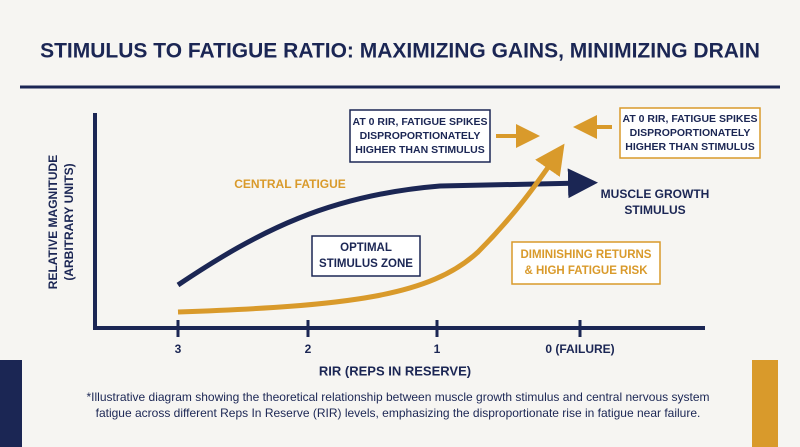 This screenshot has height=447, width=800. What do you see at coordinates (655, 194) in the screenshot?
I see `text-line: MUSCLE GROWTH` at bounding box center [655, 194].